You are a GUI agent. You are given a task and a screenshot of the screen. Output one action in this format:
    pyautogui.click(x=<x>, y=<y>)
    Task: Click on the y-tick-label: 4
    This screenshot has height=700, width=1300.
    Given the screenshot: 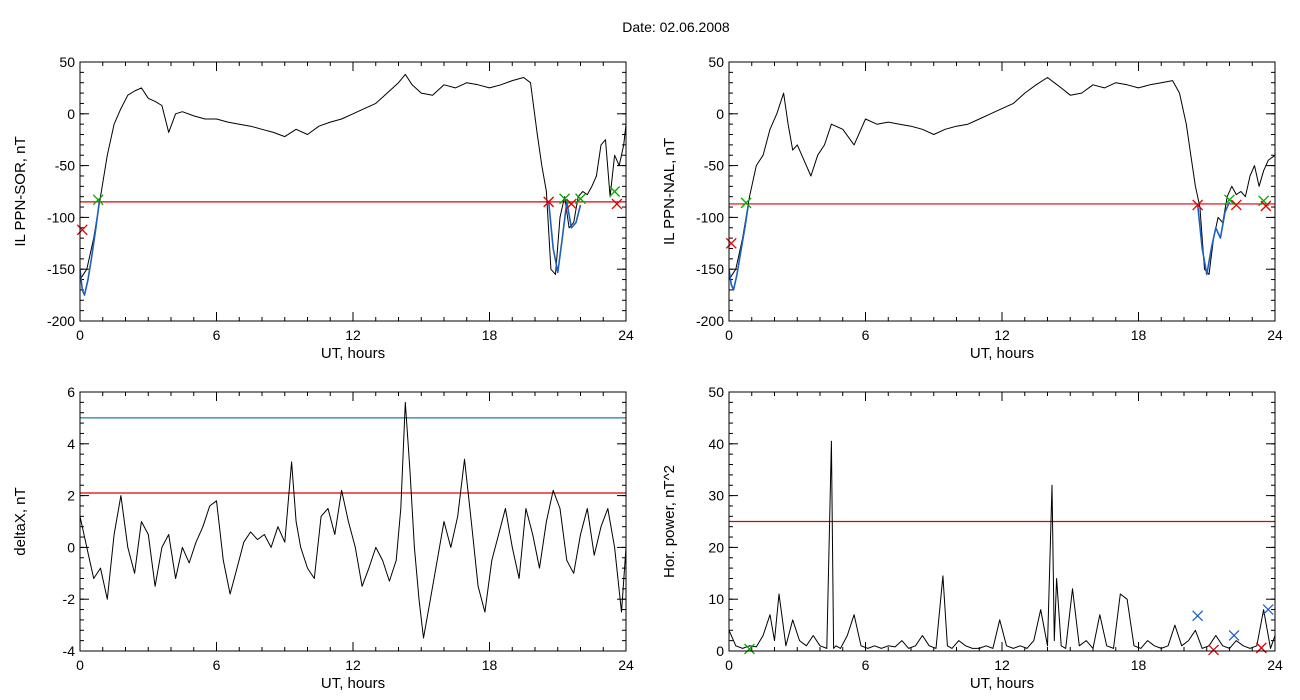 What is the action you would take?
    pyautogui.click(x=71, y=444)
    